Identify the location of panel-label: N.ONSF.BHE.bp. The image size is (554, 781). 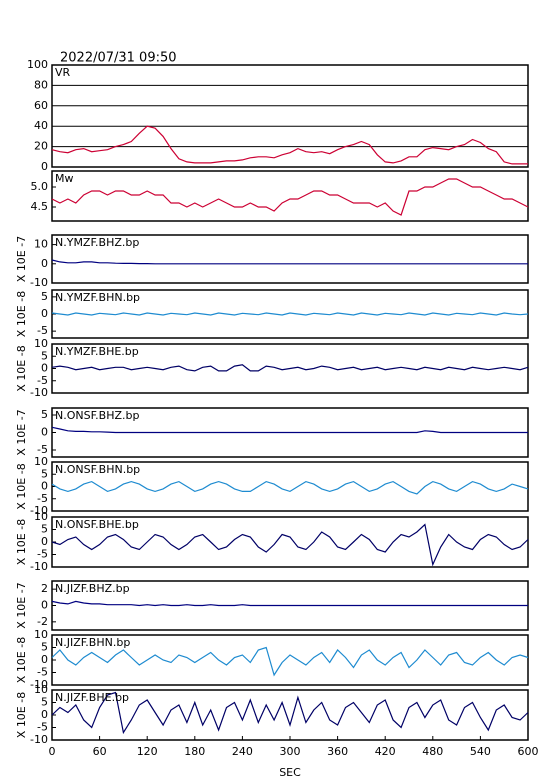
(97, 524).